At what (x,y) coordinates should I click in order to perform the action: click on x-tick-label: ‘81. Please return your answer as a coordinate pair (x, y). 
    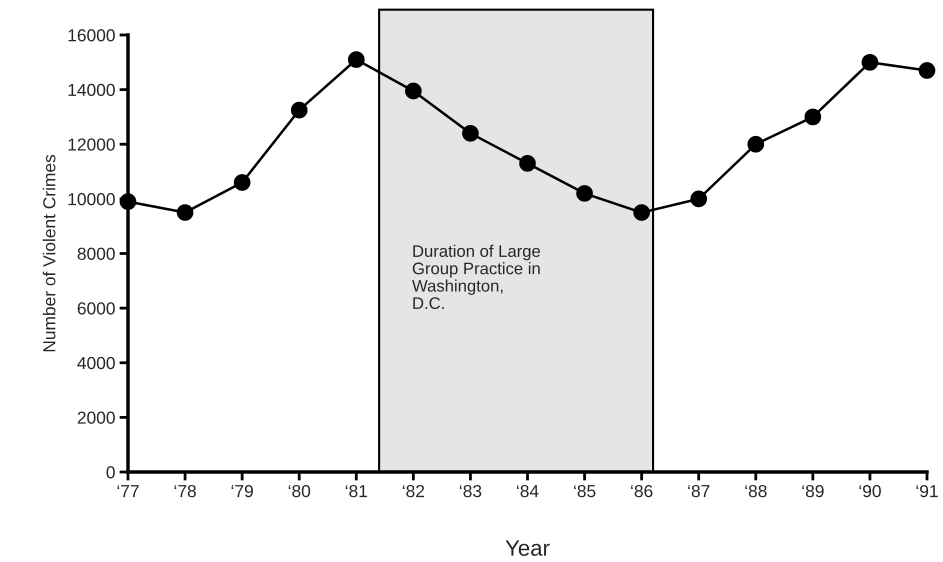
    Looking at the image, I should click on (357, 491).